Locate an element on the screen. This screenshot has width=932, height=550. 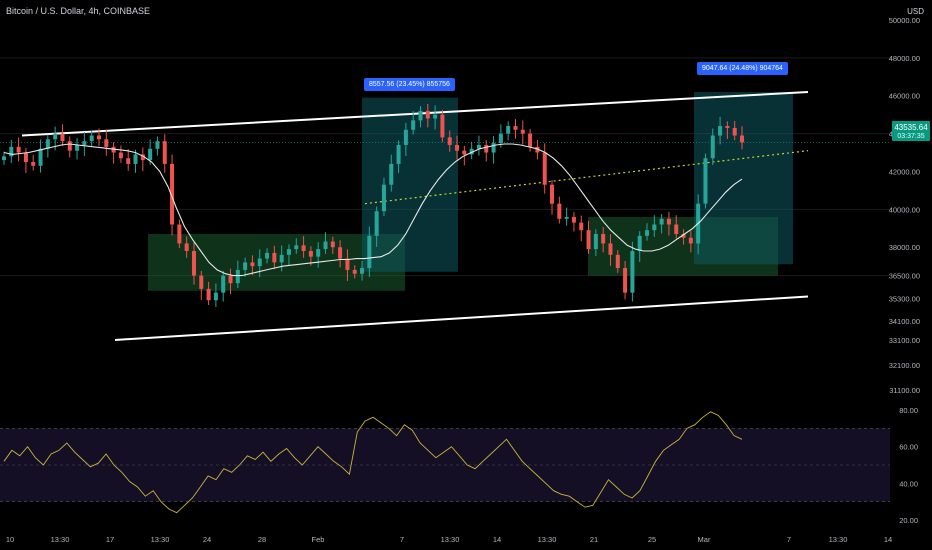
y-tick-label: 48000.00 is located at coordinates (904, 58).